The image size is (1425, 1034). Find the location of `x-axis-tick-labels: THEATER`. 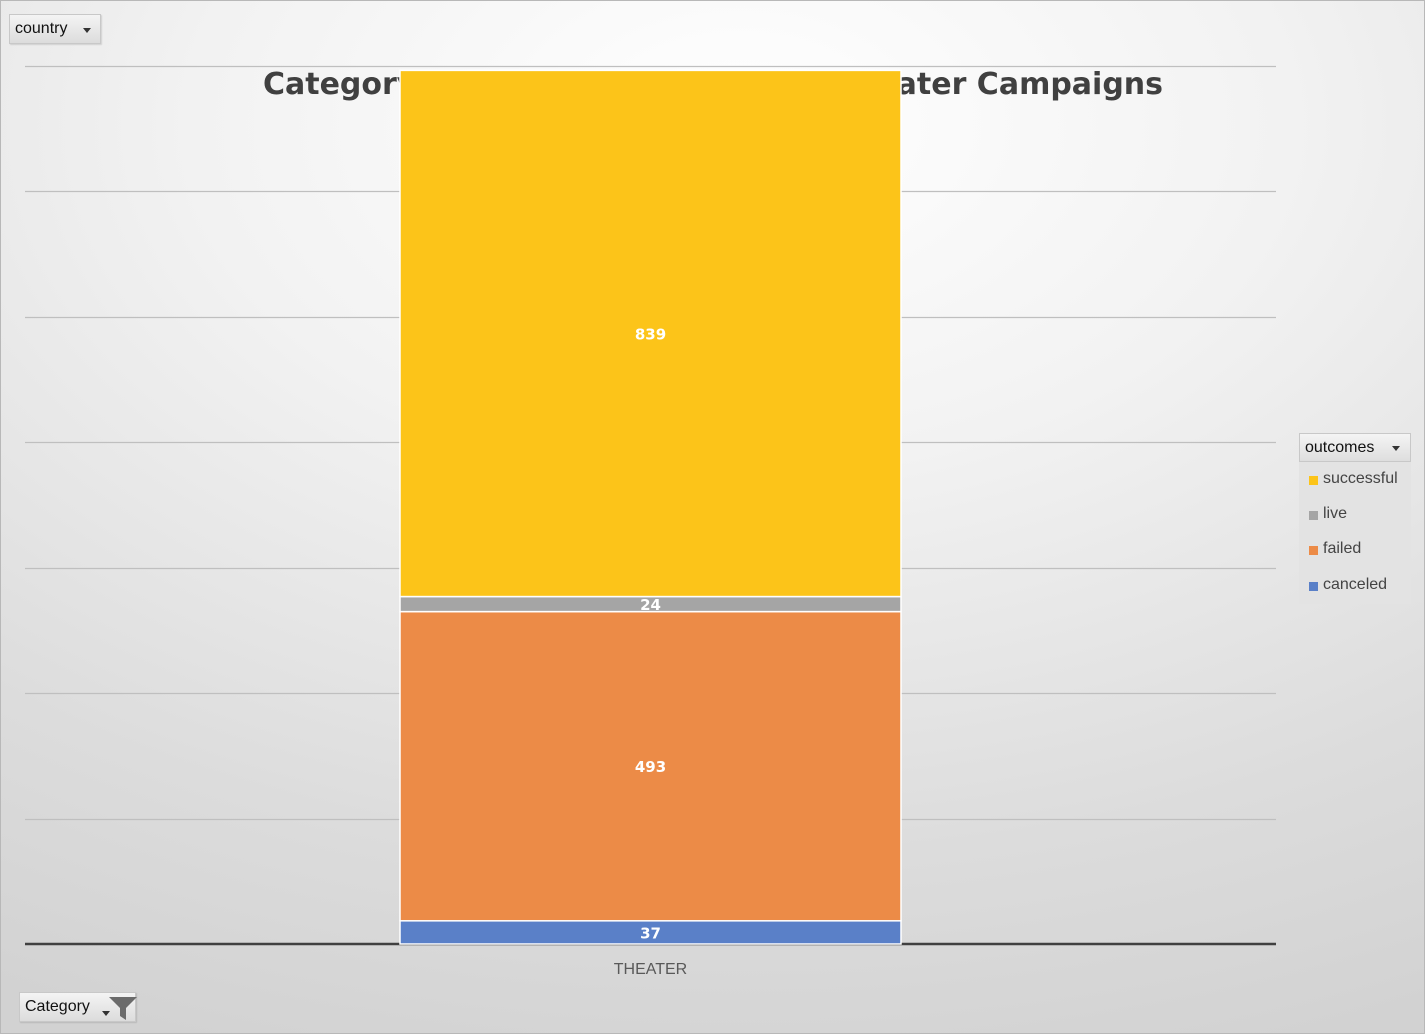

x-axis-tick-labels: THEATER is located at coordinates (650, 969).